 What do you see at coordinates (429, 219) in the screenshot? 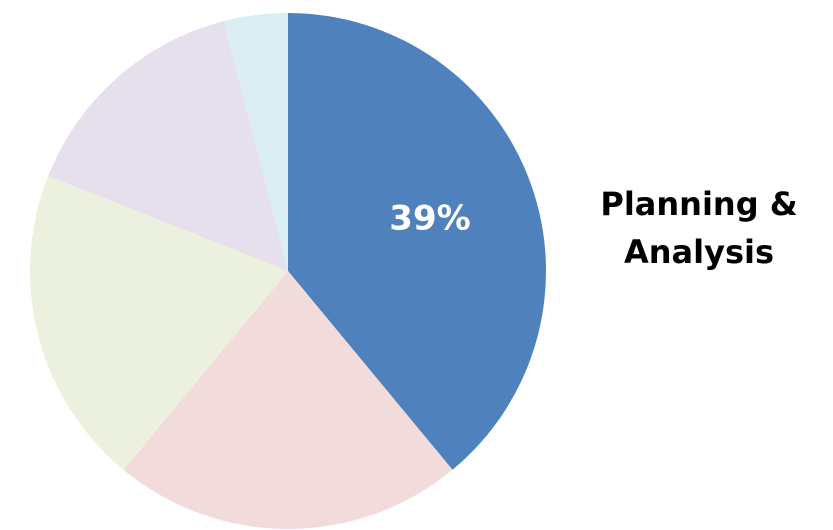
I see `data-label-39: 39%` at bounding box center [429, 219].